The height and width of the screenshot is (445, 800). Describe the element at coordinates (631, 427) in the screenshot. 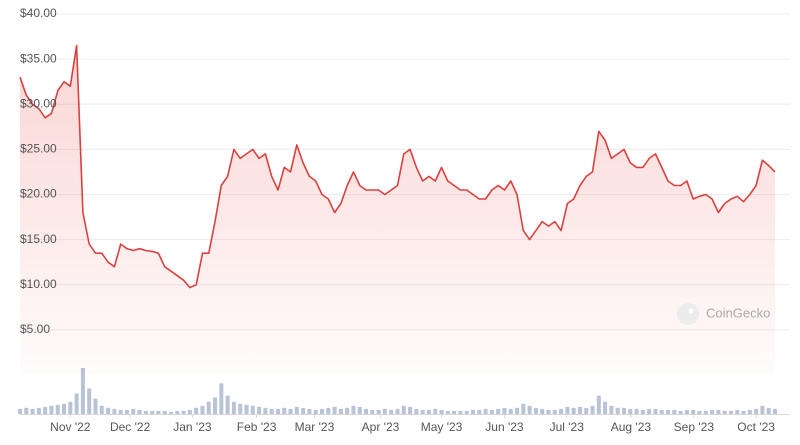

I see `x-tick-label: Aug '23` at that location.